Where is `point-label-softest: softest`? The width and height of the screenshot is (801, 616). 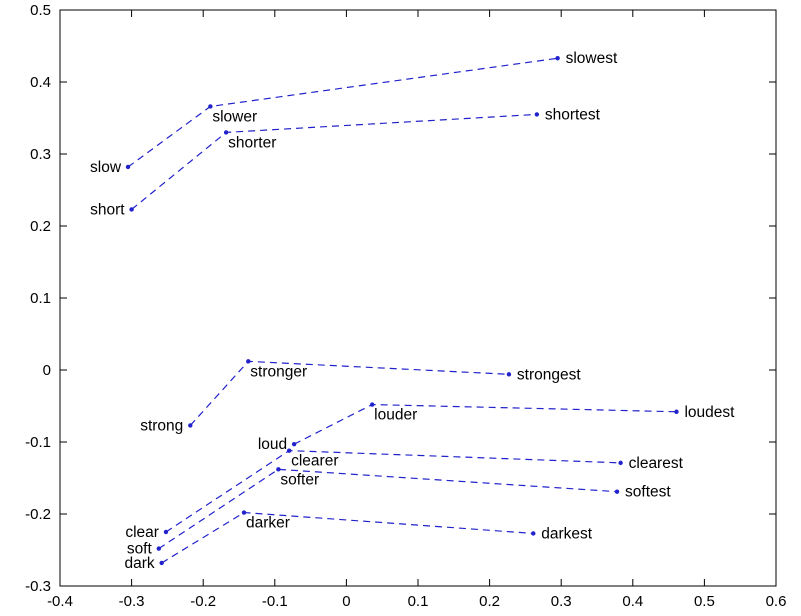 point-label-softest: softest is located at coordinates (648, 492).